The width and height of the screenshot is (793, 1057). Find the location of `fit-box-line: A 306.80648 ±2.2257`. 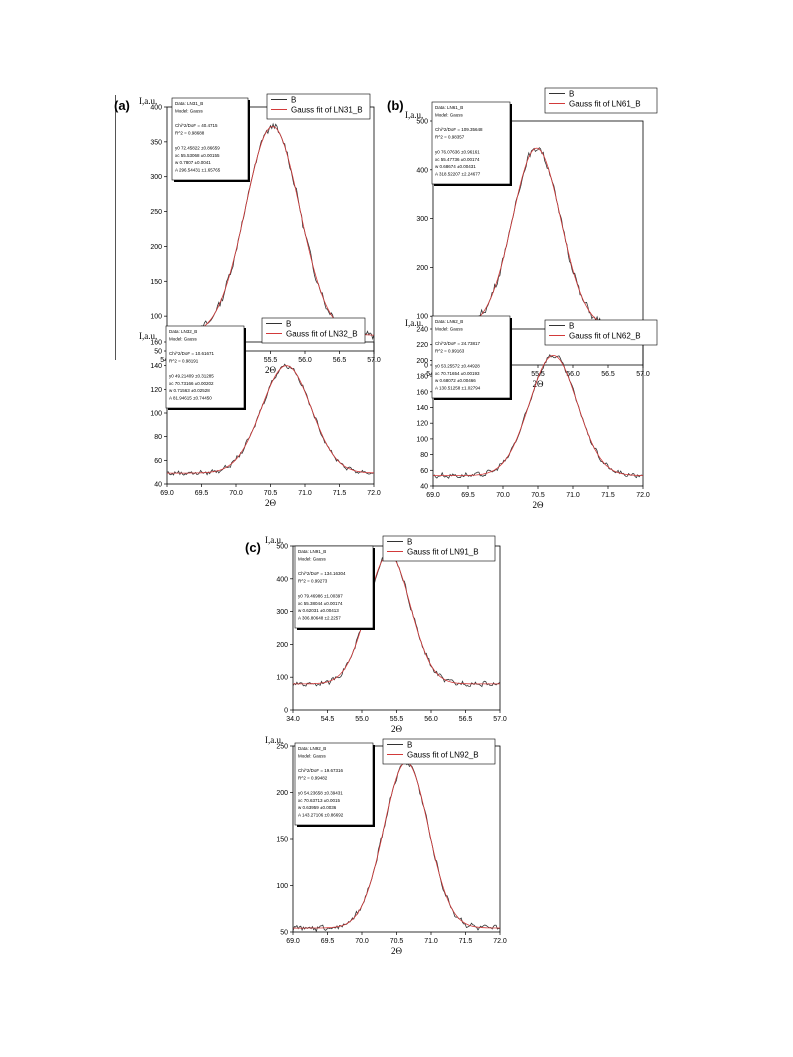

fit-box-line: A 306.80648 ±2.2257 is located at coordinates (319, 618).